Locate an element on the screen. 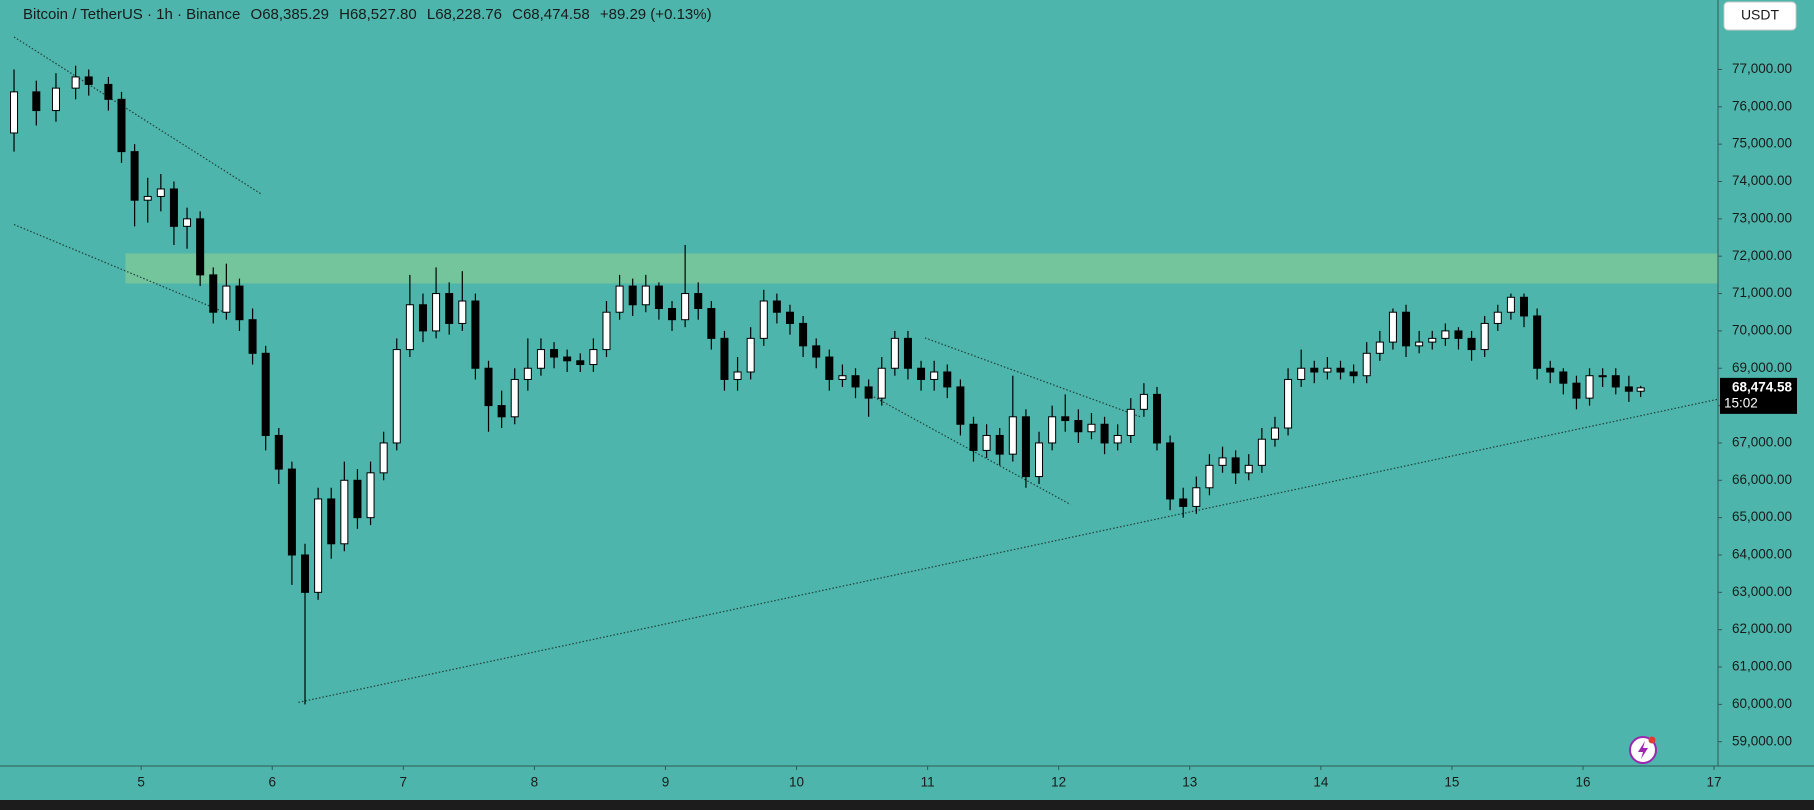  y-tick-label: 75,000.00 is located at coordinates (1762, 143).